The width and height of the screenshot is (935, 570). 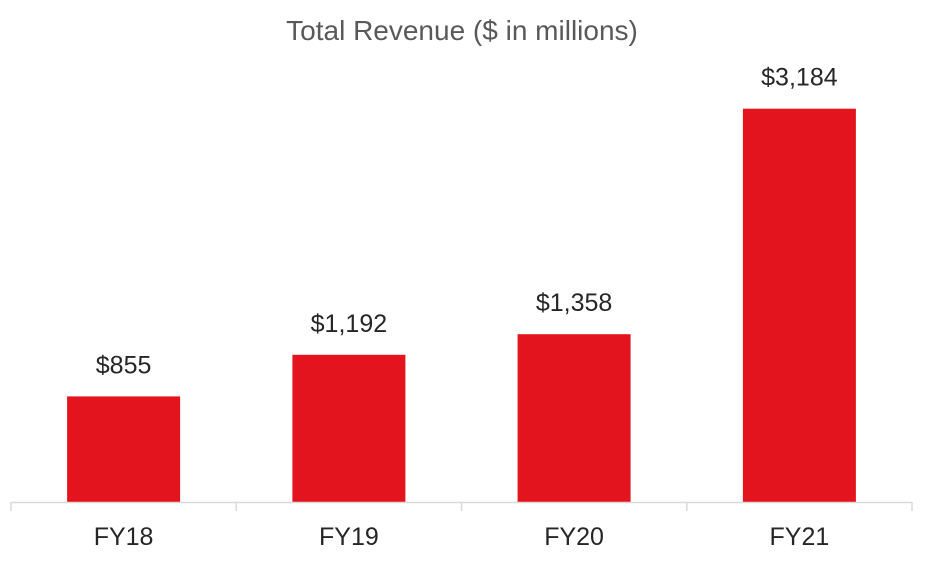 I want to click on bar-fy18, so click(x=124, y=449).